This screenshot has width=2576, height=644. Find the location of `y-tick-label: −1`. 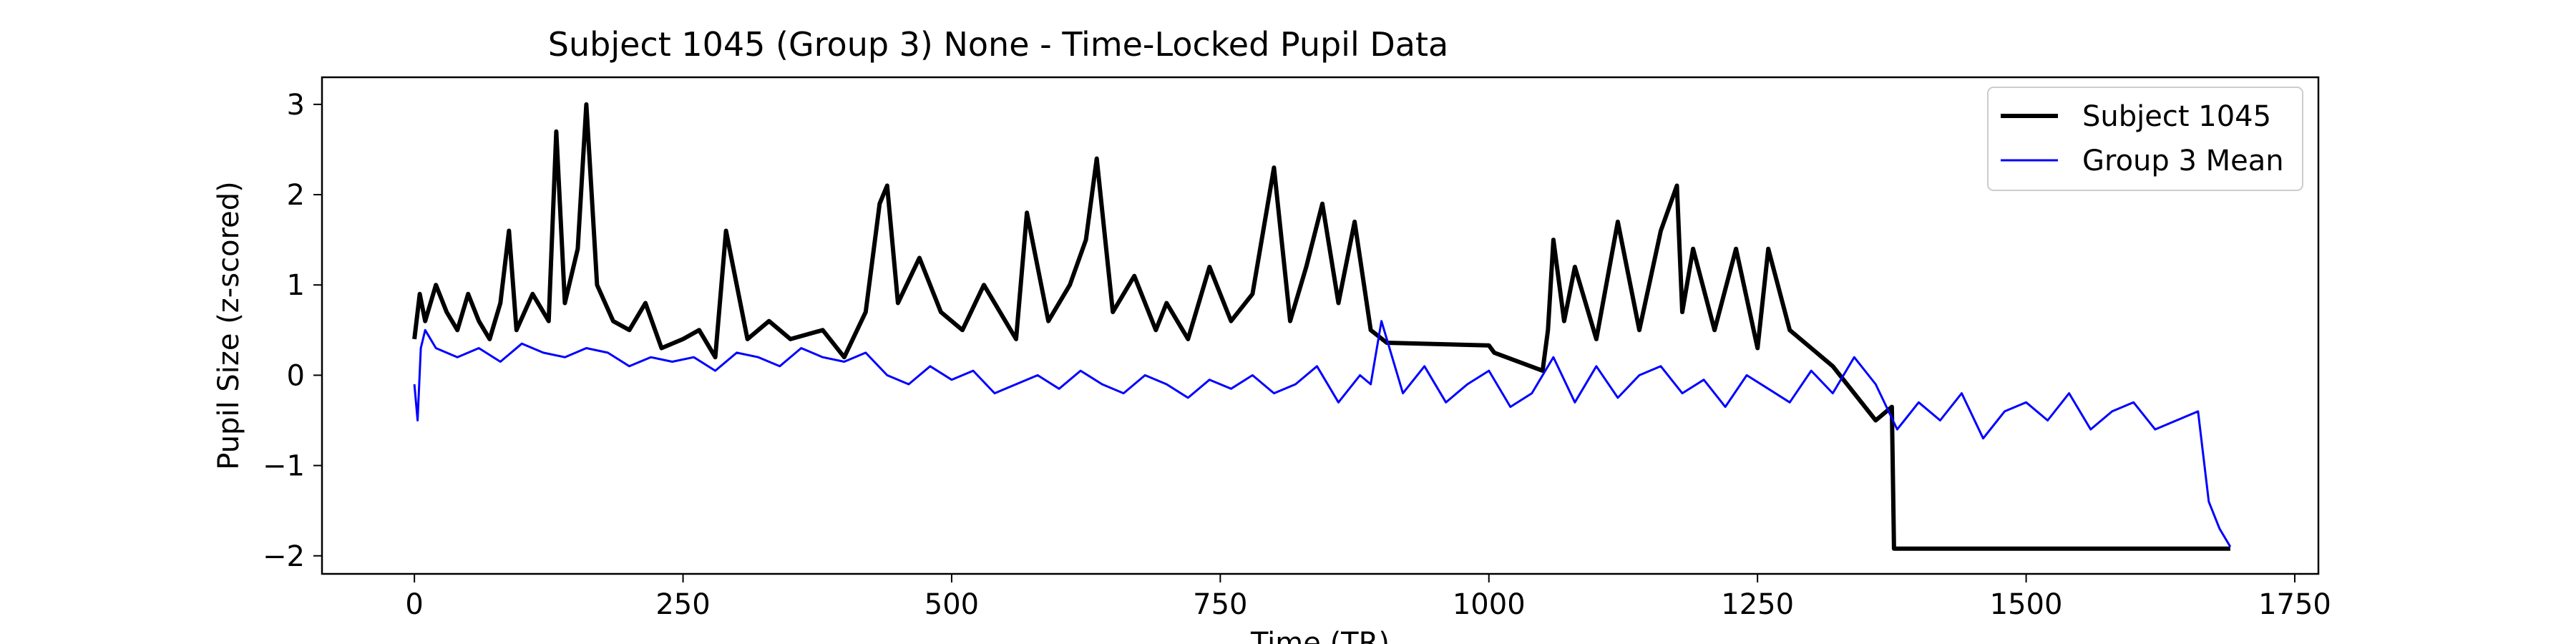

y-tick-label: −1 is located at coordinates (284, 466).